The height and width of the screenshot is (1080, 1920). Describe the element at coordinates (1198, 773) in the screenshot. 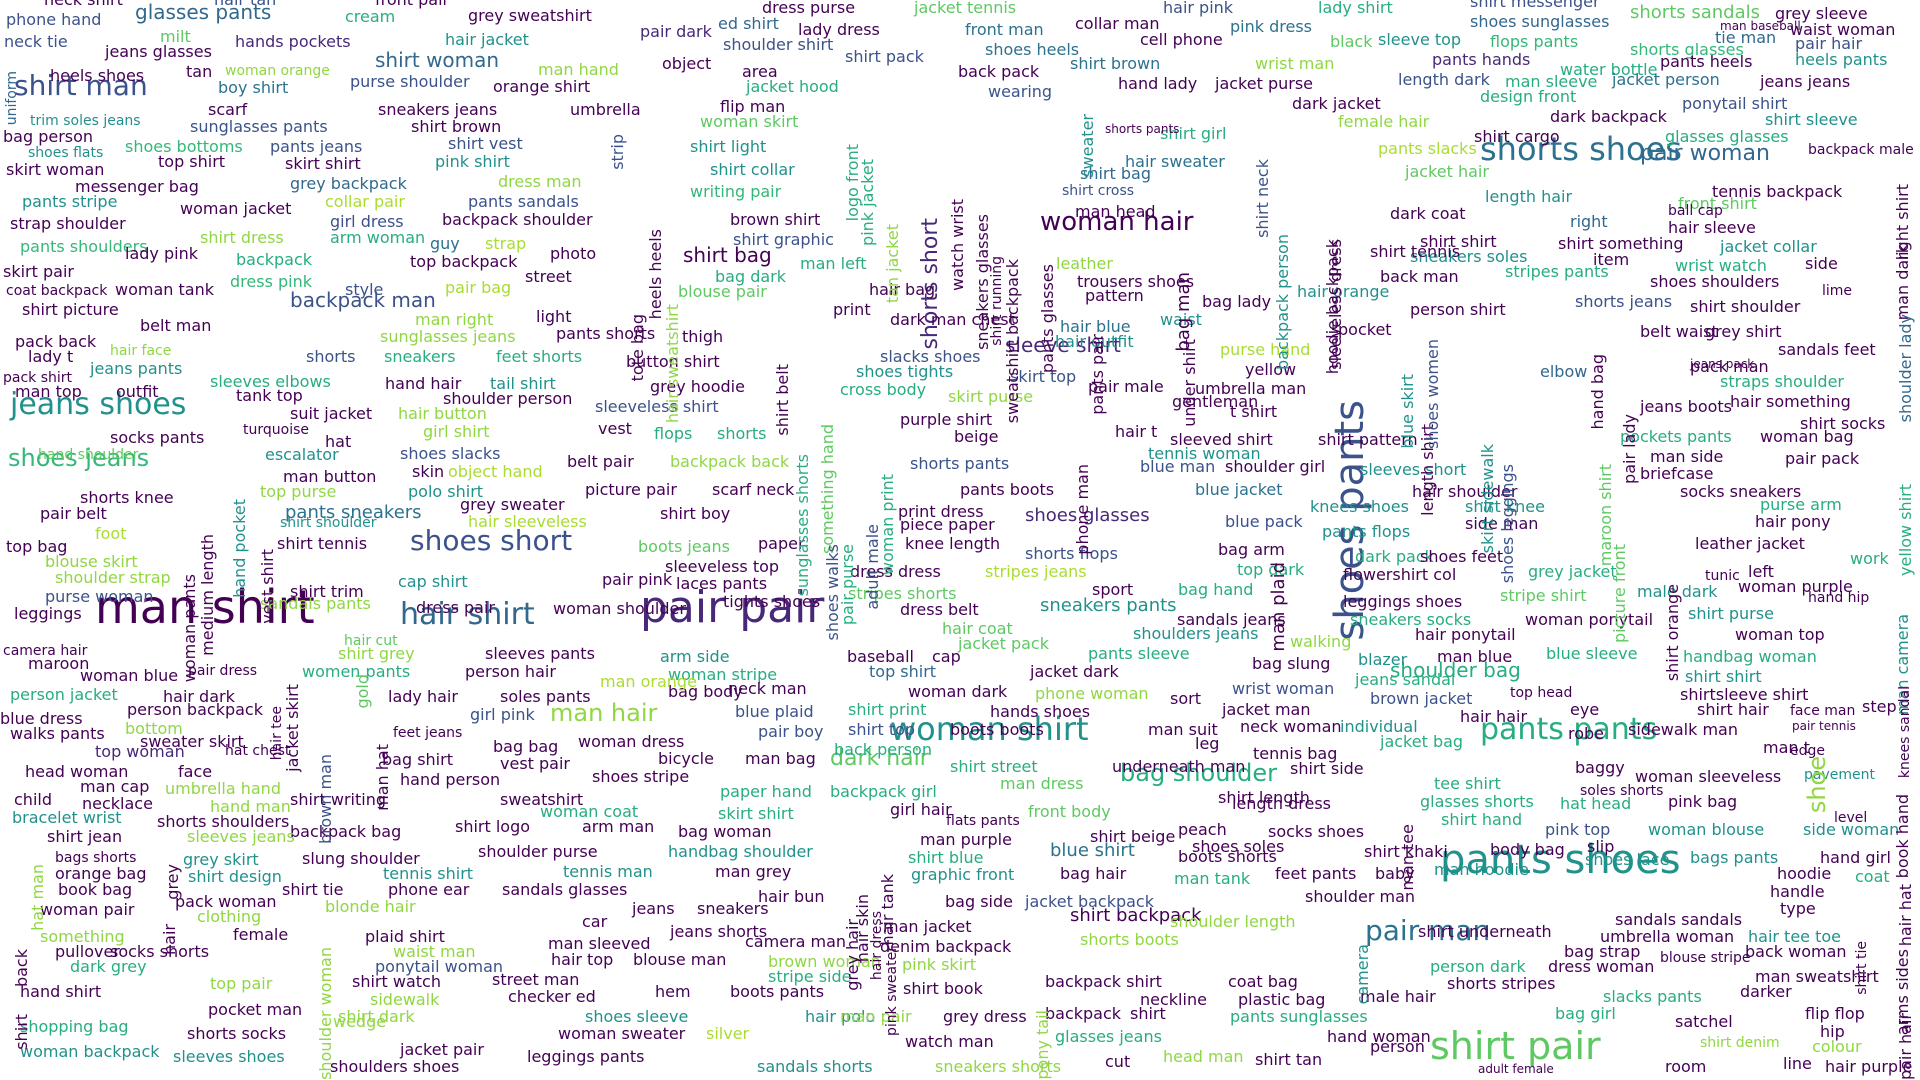

I see `cloud-word: bag shoulder` at that location.